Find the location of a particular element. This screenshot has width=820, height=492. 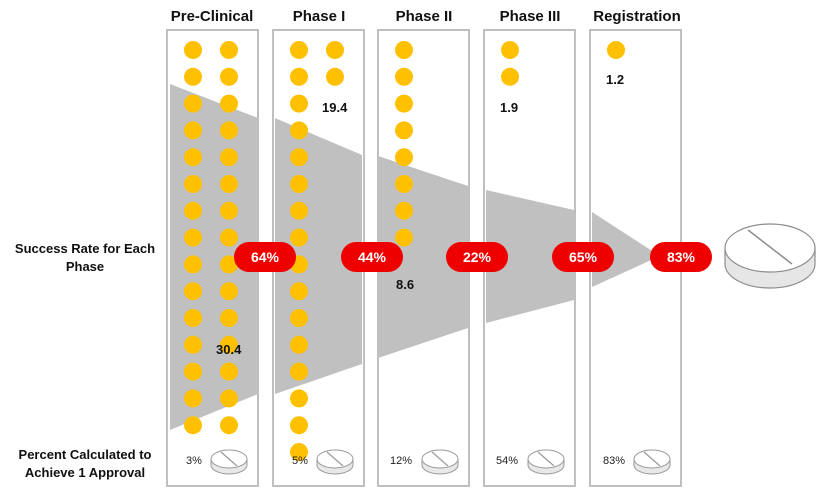

percent-to-approval: 12% is located at coordinates (401, 461).